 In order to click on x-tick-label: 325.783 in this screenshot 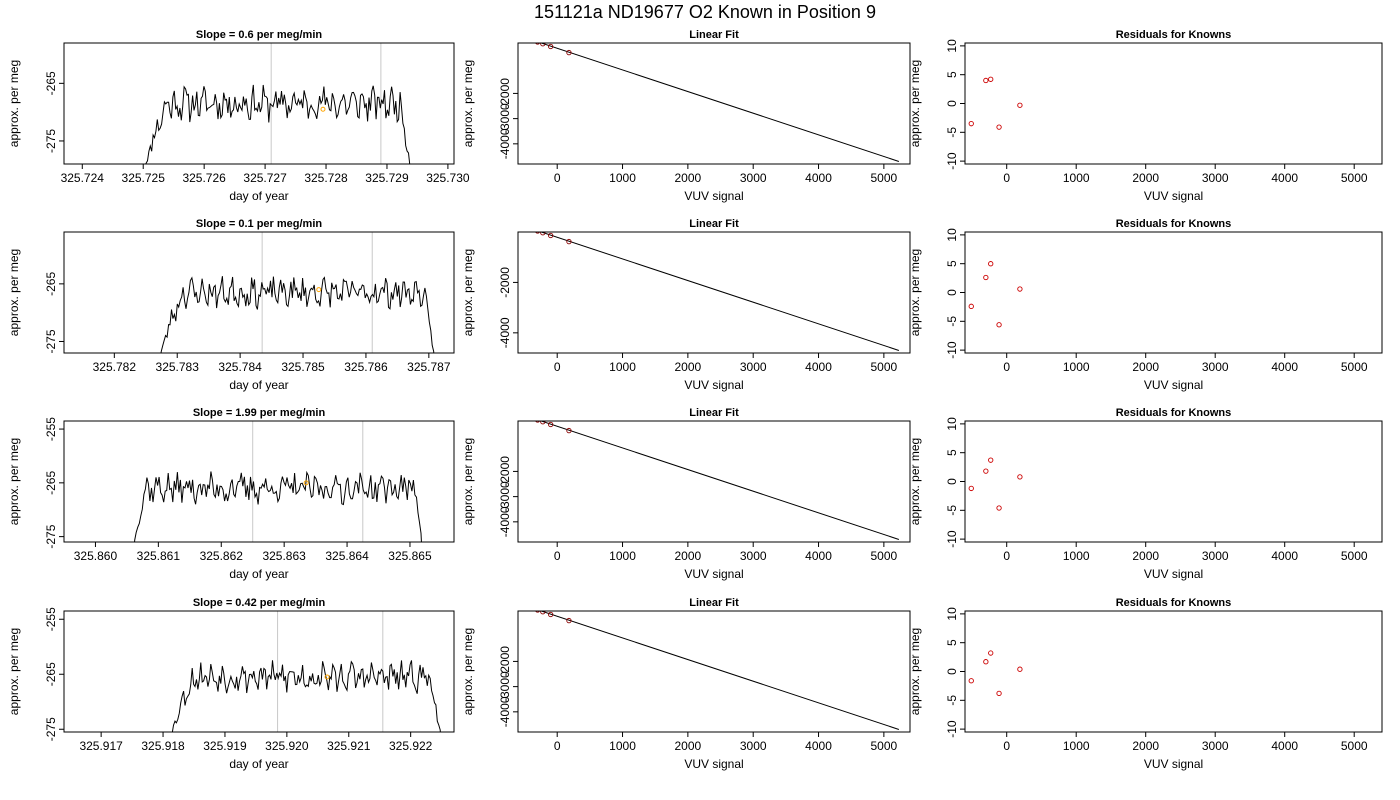, I will do `click(178, 367)`.